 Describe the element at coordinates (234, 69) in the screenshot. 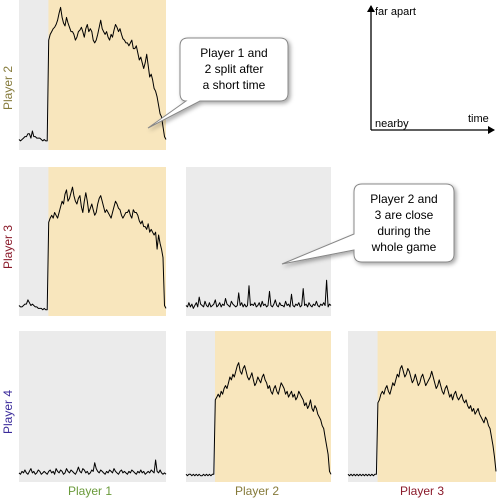

I see `callout-split-line-2: 2 split after` at that location.